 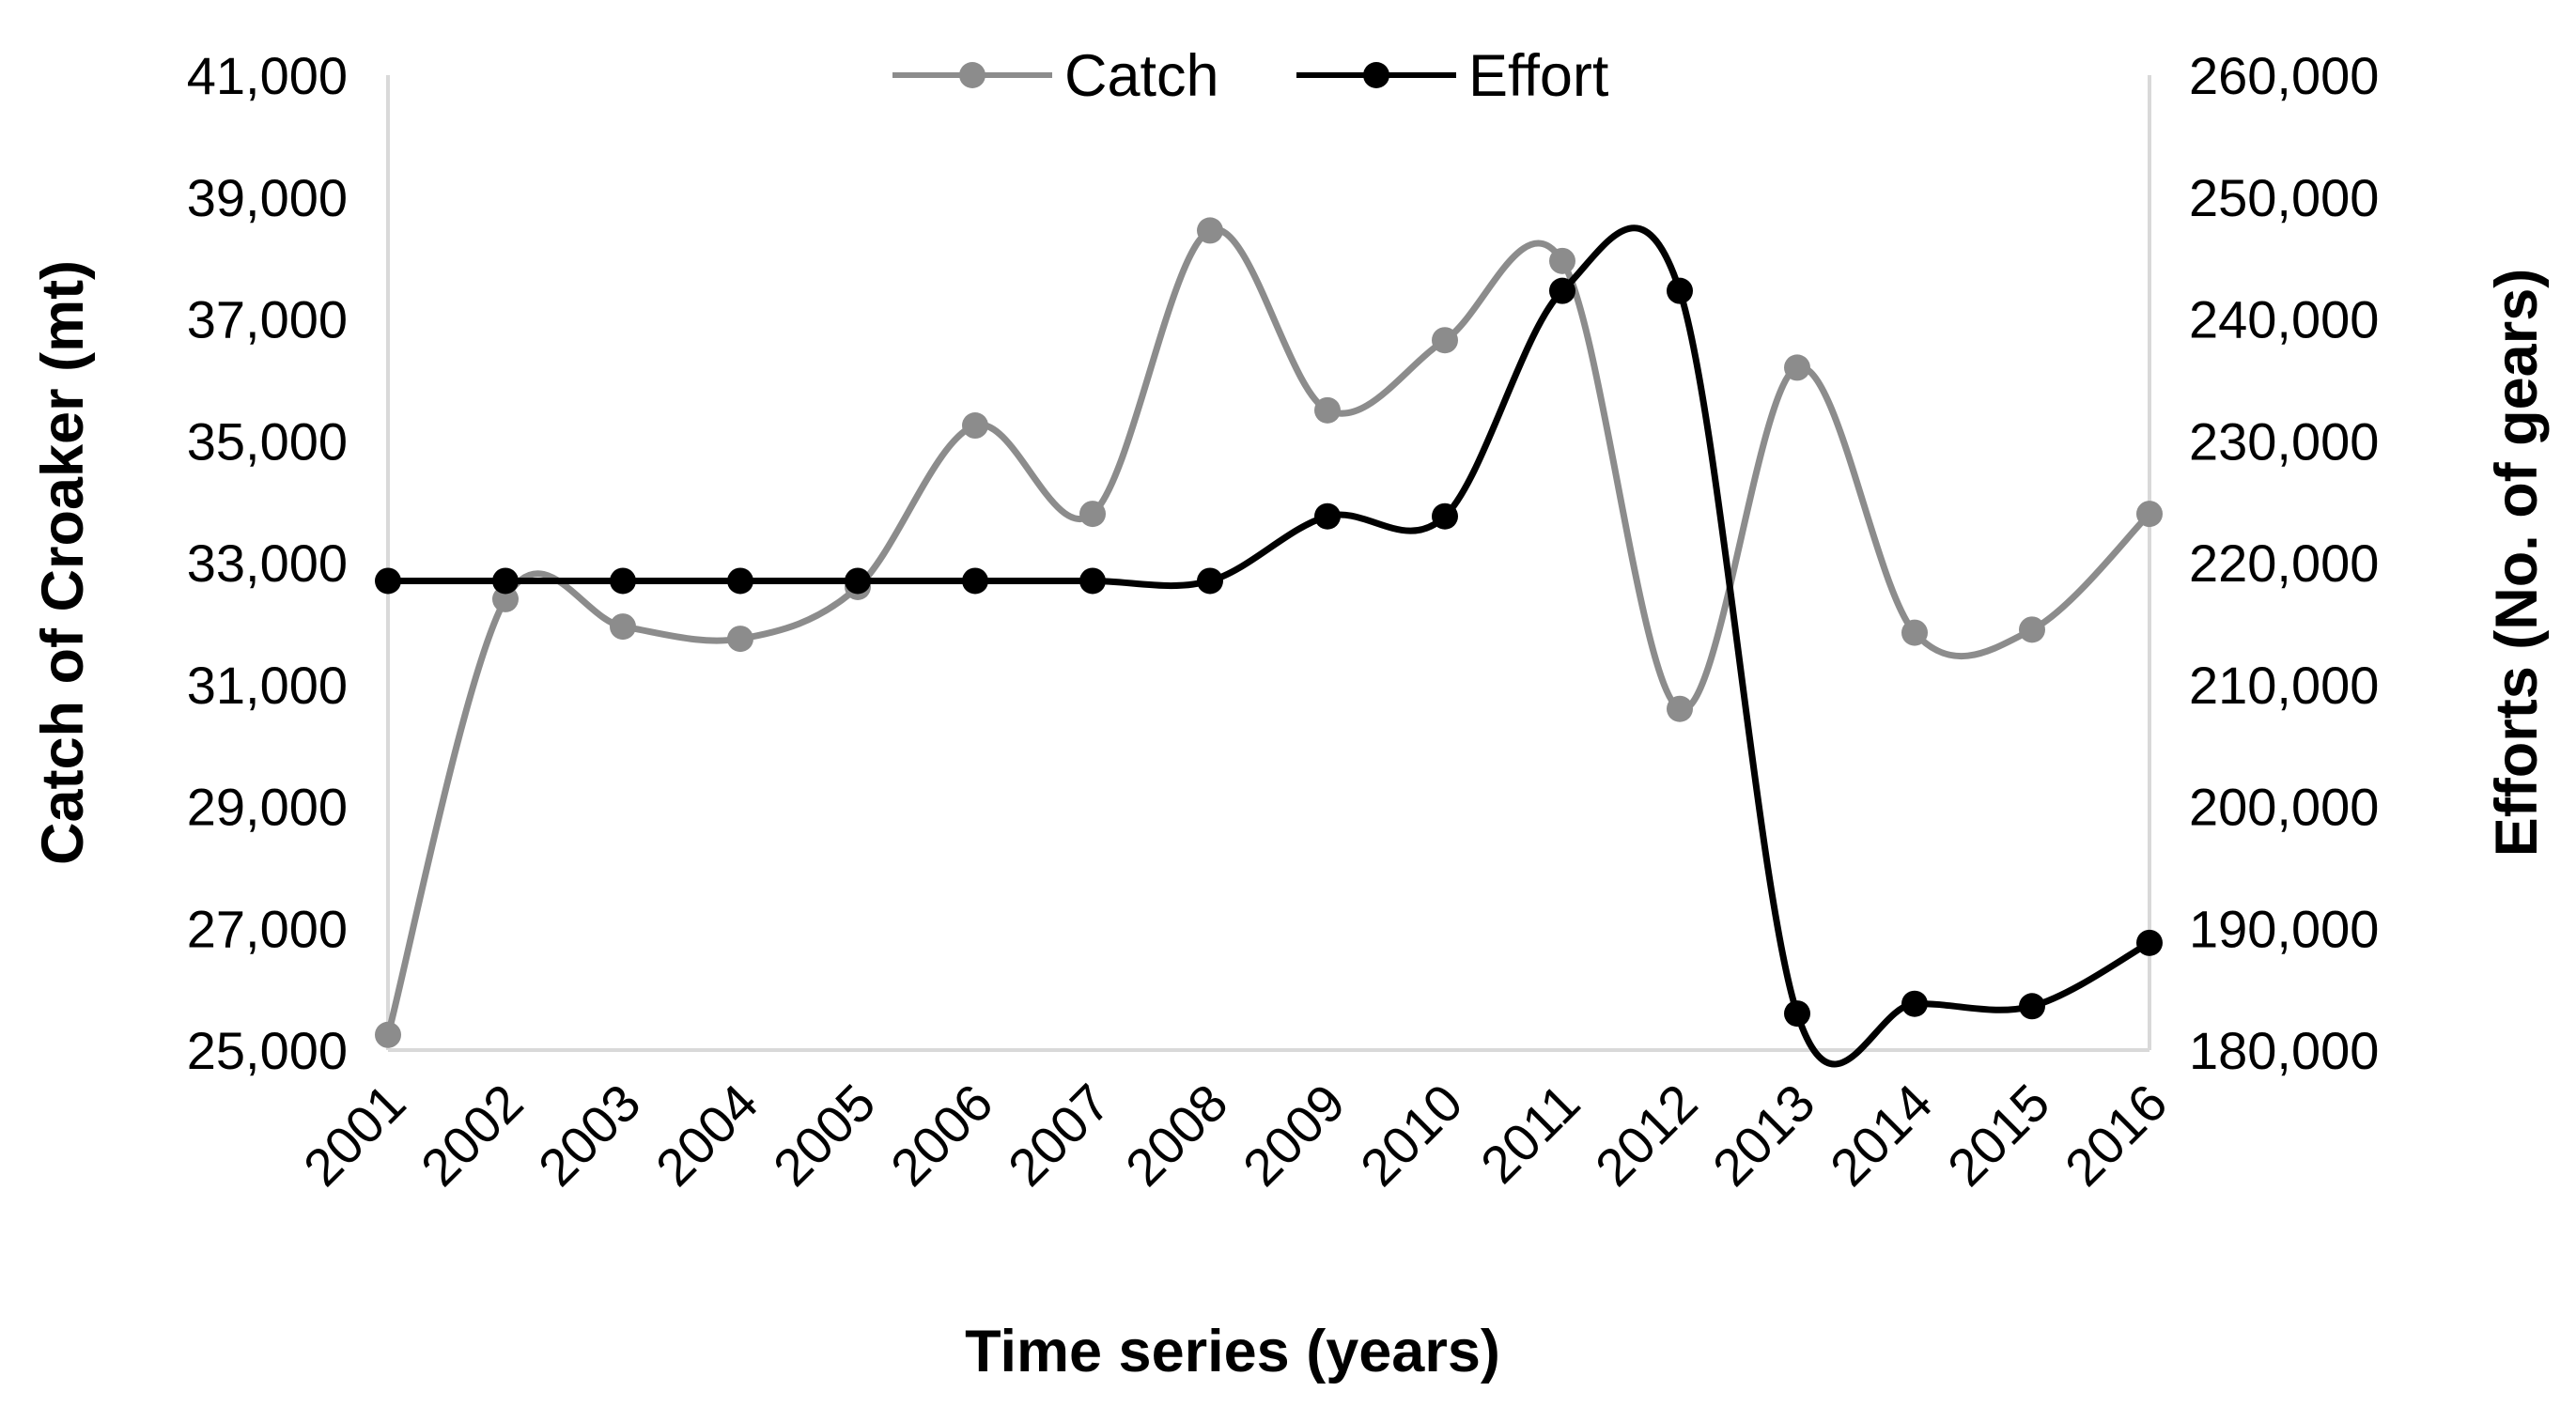 What do you see at coordinates (1232, 1351) in the screenshot?
I see `x-axis-title: Time series (years)` at bounding box center [1232, 1351].